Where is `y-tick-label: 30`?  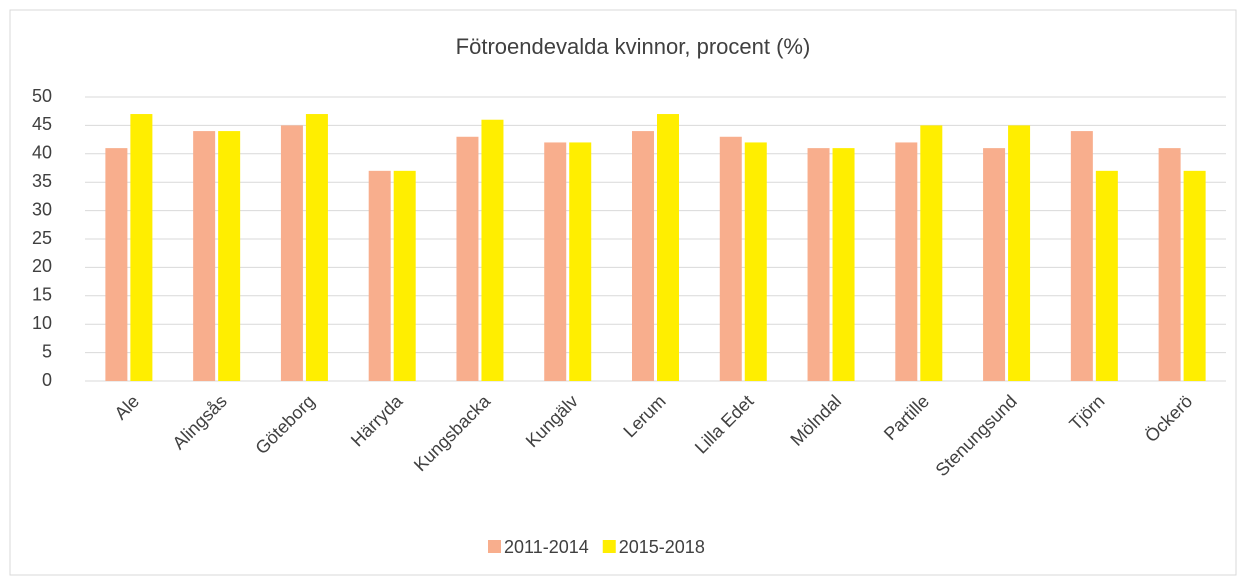
y-tick-label: 30 is located at coordinates (42, 209).